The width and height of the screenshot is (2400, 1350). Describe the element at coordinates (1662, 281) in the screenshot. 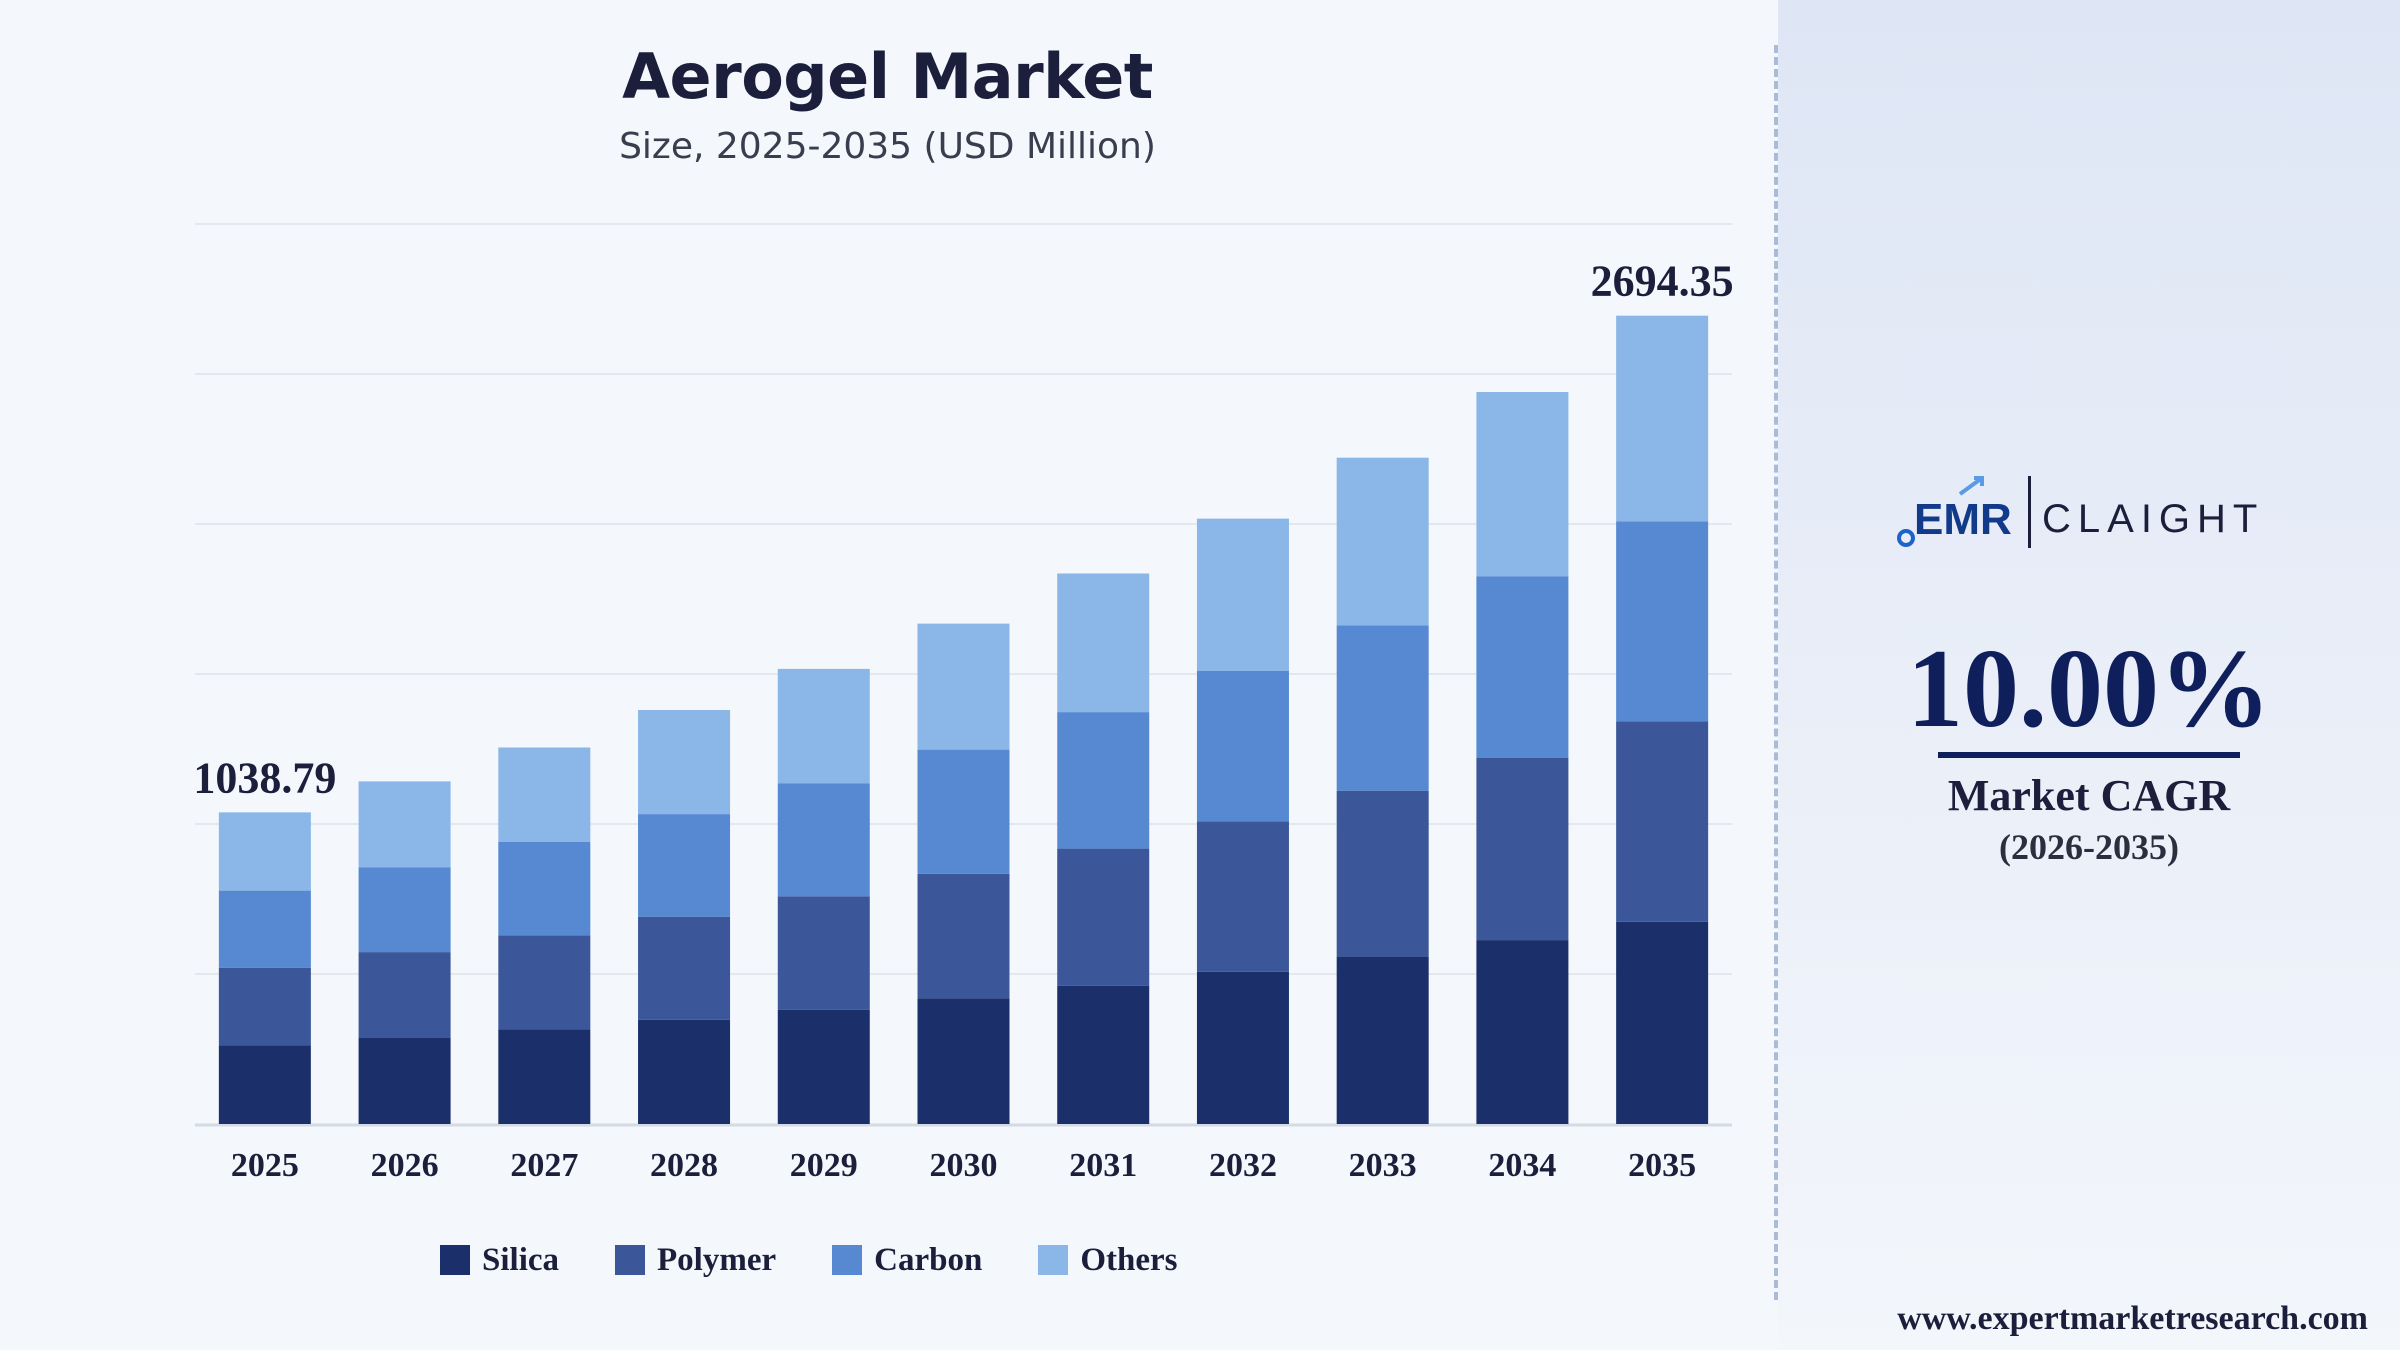

I see `data-label-2035: 2694.35` at that location.